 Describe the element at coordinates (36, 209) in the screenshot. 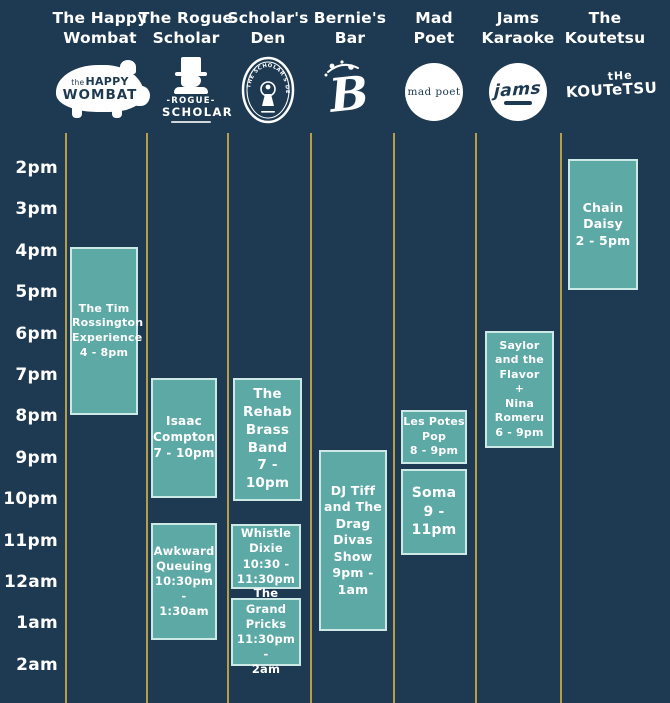

I see `time-label-3pm: 3pm` at that location.